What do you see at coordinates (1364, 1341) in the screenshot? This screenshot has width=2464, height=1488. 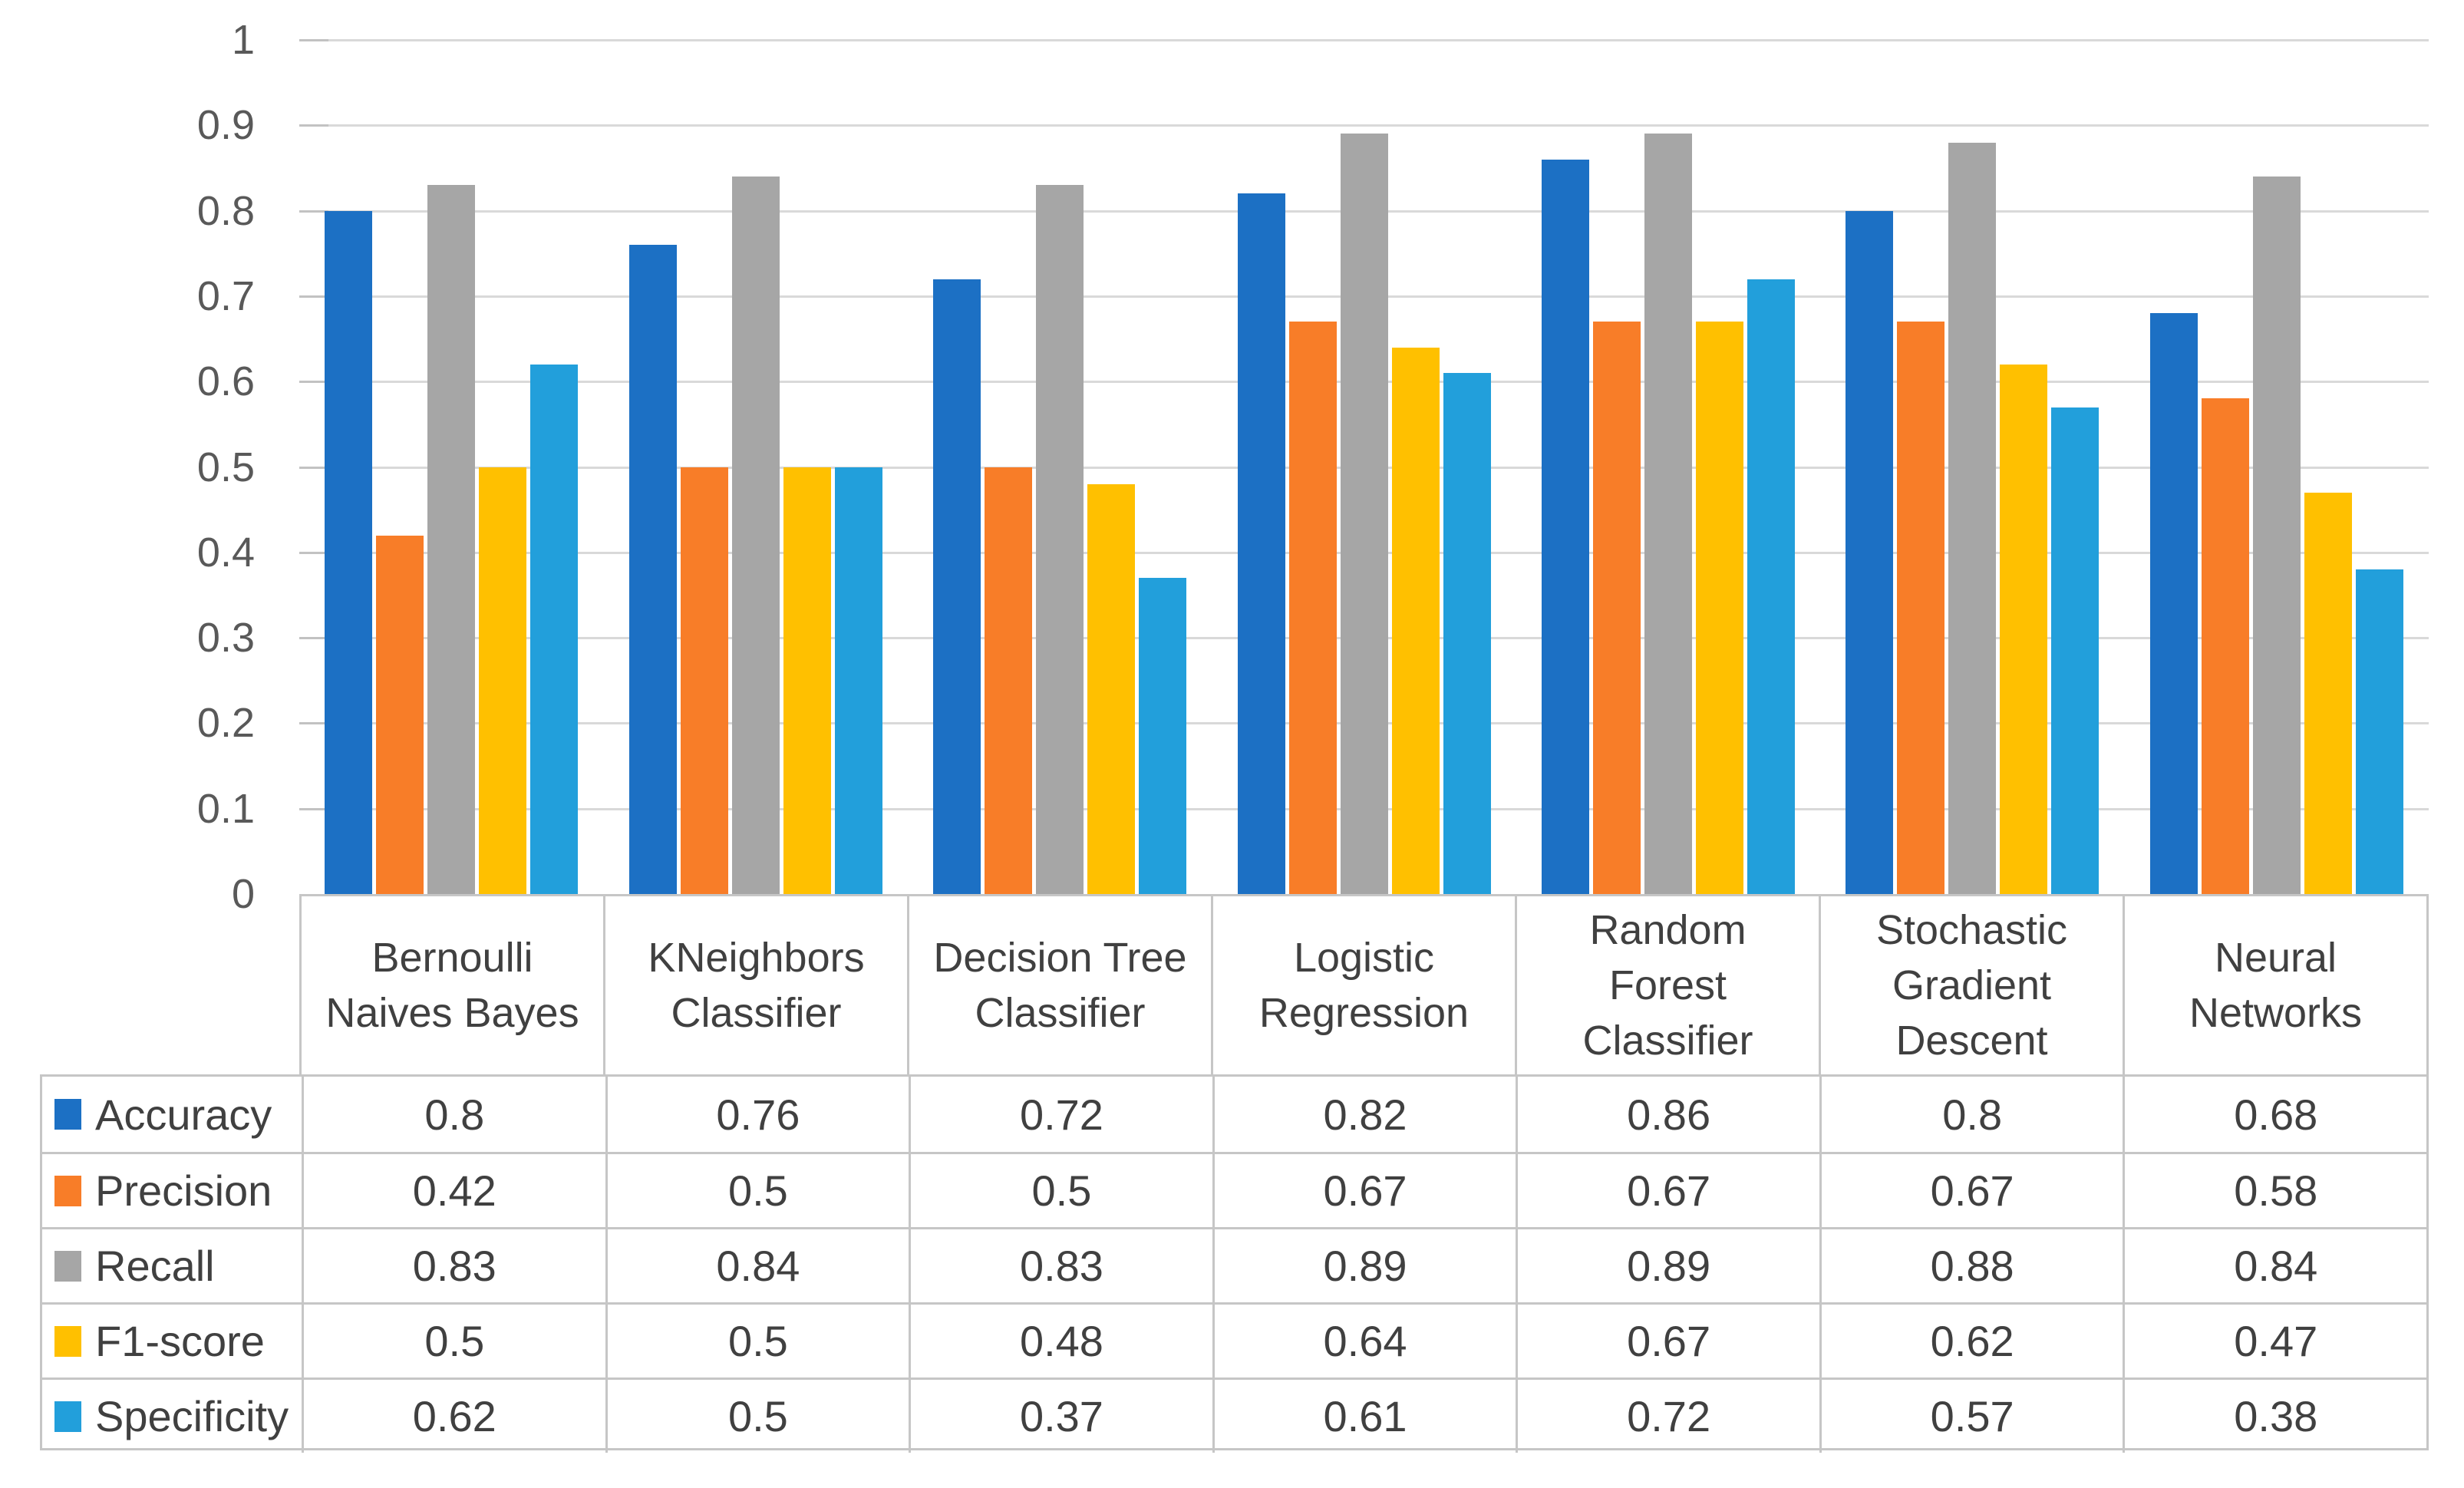 I see `value-f1-score-logistic-regression: 0.64` at bounding box center [1364, 1341].